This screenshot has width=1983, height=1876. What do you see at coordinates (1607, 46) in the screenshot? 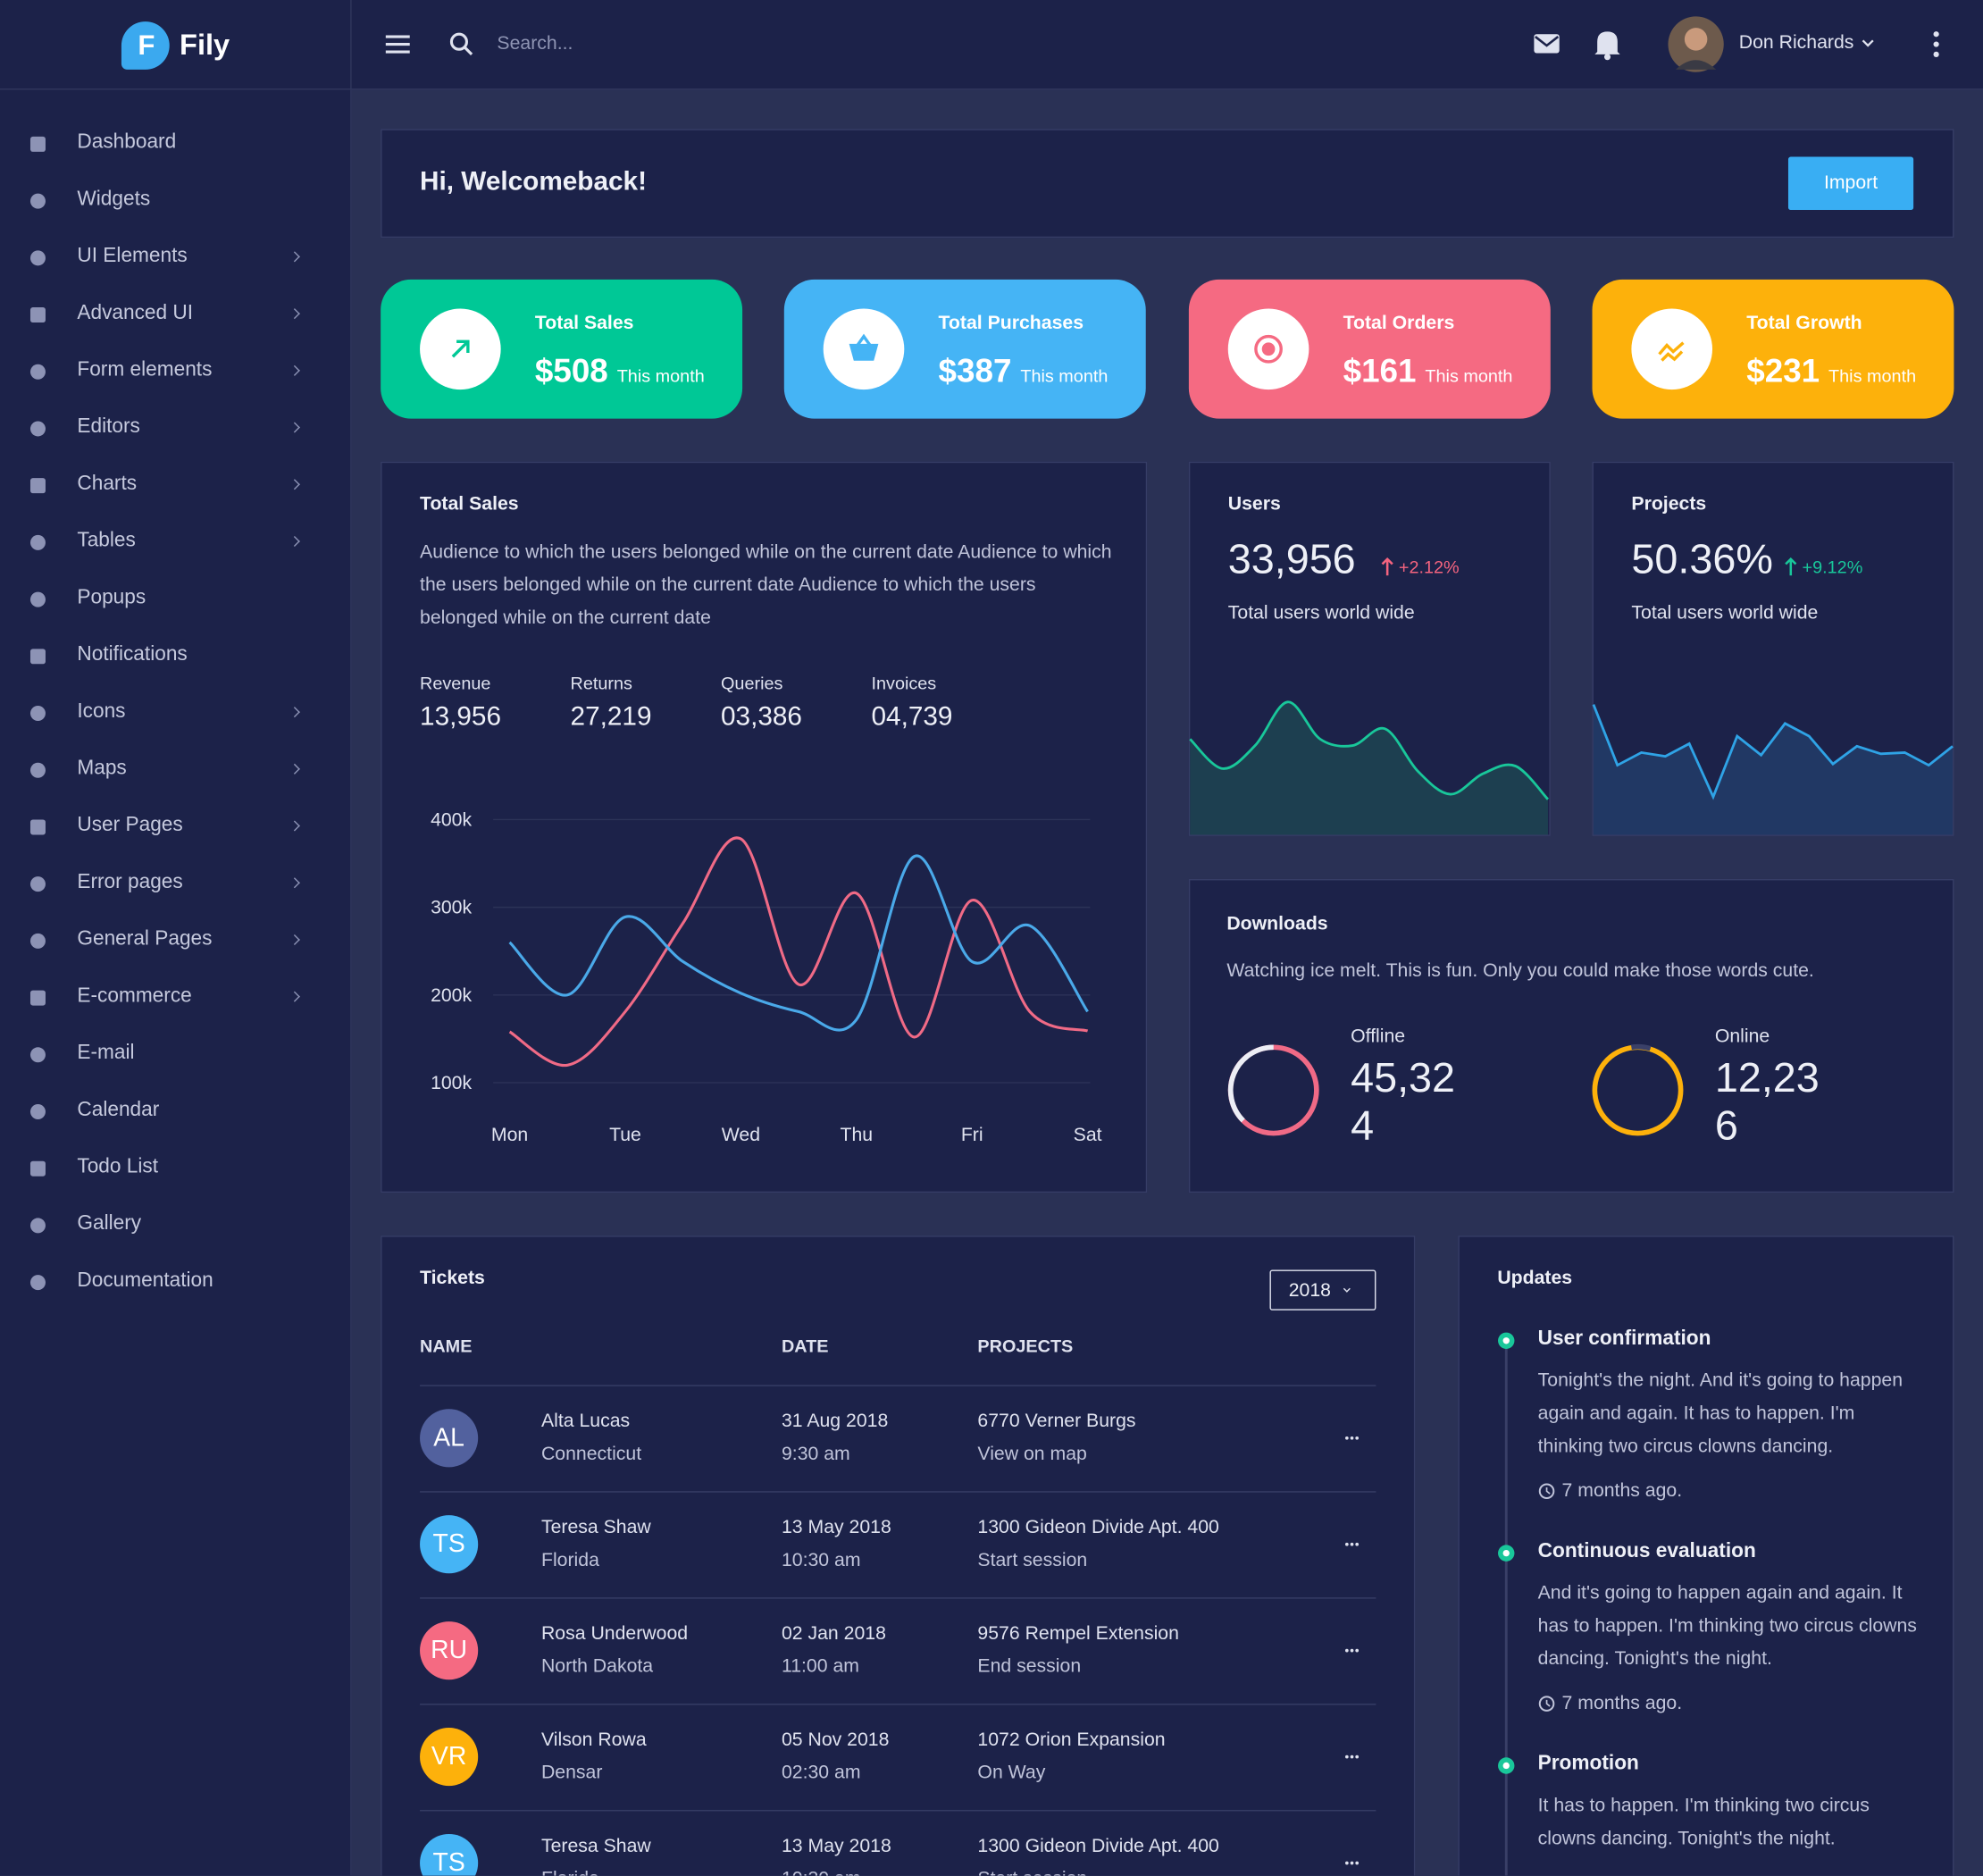
I see `bell-icon` at bounding box center [1607, 46].